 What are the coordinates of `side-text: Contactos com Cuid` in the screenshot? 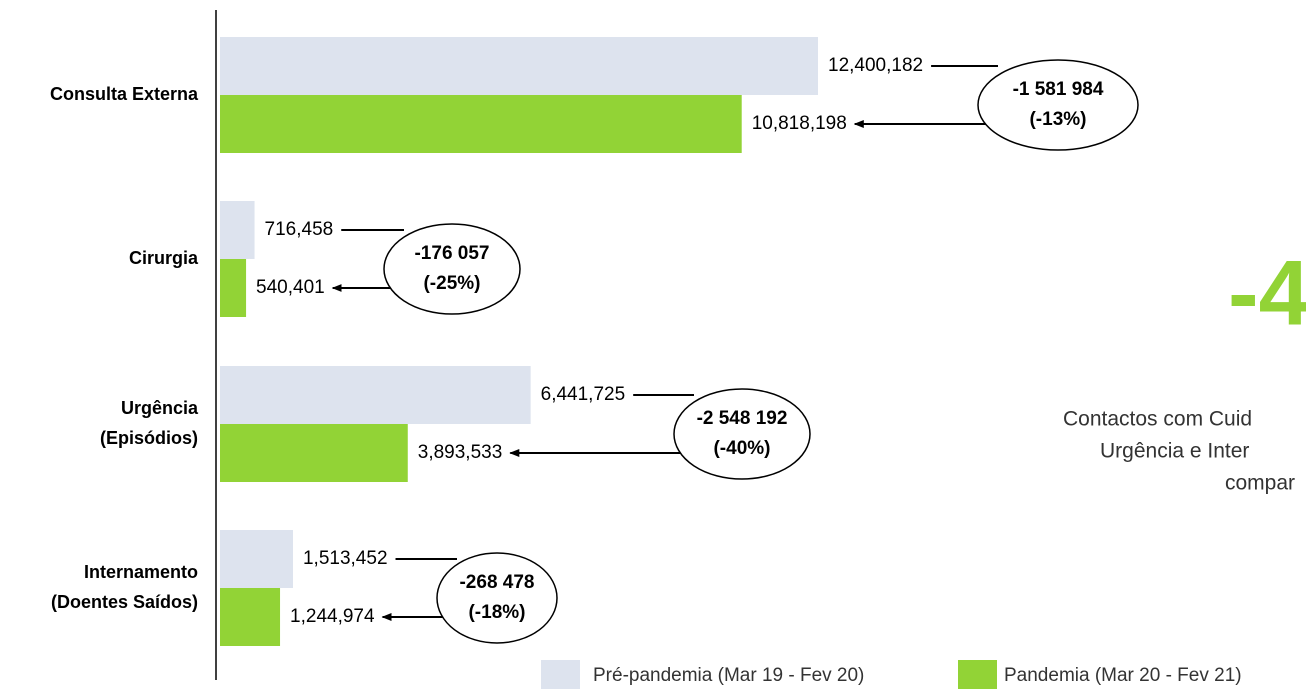 It's located at (1157, 419).